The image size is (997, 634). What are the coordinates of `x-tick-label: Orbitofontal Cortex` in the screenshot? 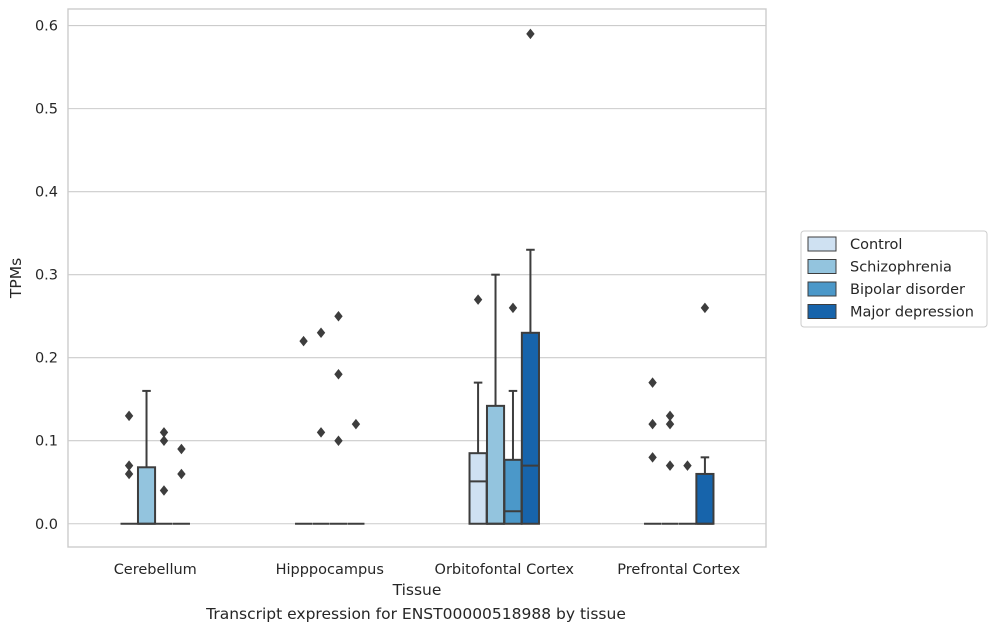 It's located at (505, 570).